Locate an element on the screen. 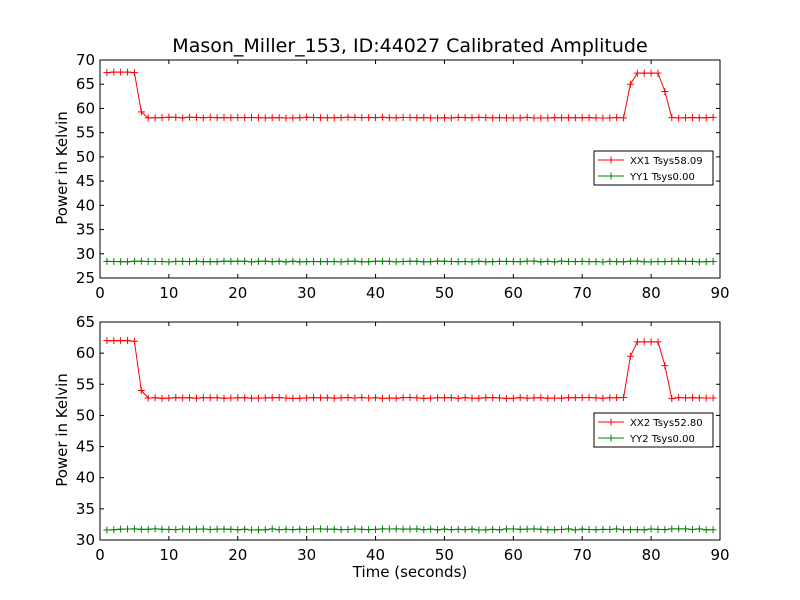  x-tick-label: 80 is located at coordinates (651, 293).